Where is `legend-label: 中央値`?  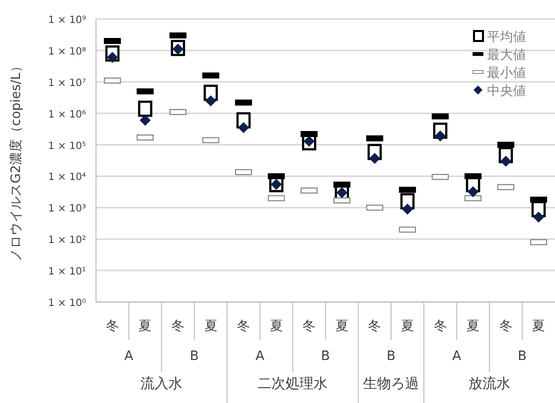
legend-label: 中央値 is located at coordinates (506, 91).